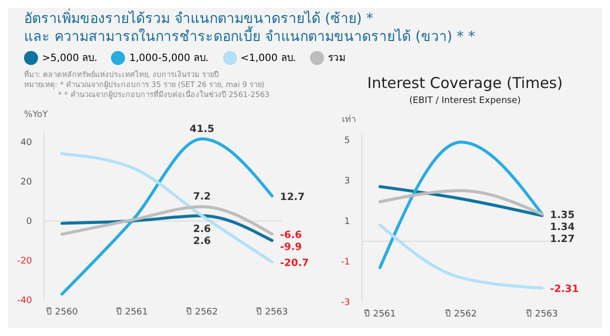  What do you see at coordinates (347, 141) in the screenshot?
I see `y-tick-label: 5` at bounding box center [347, 141].